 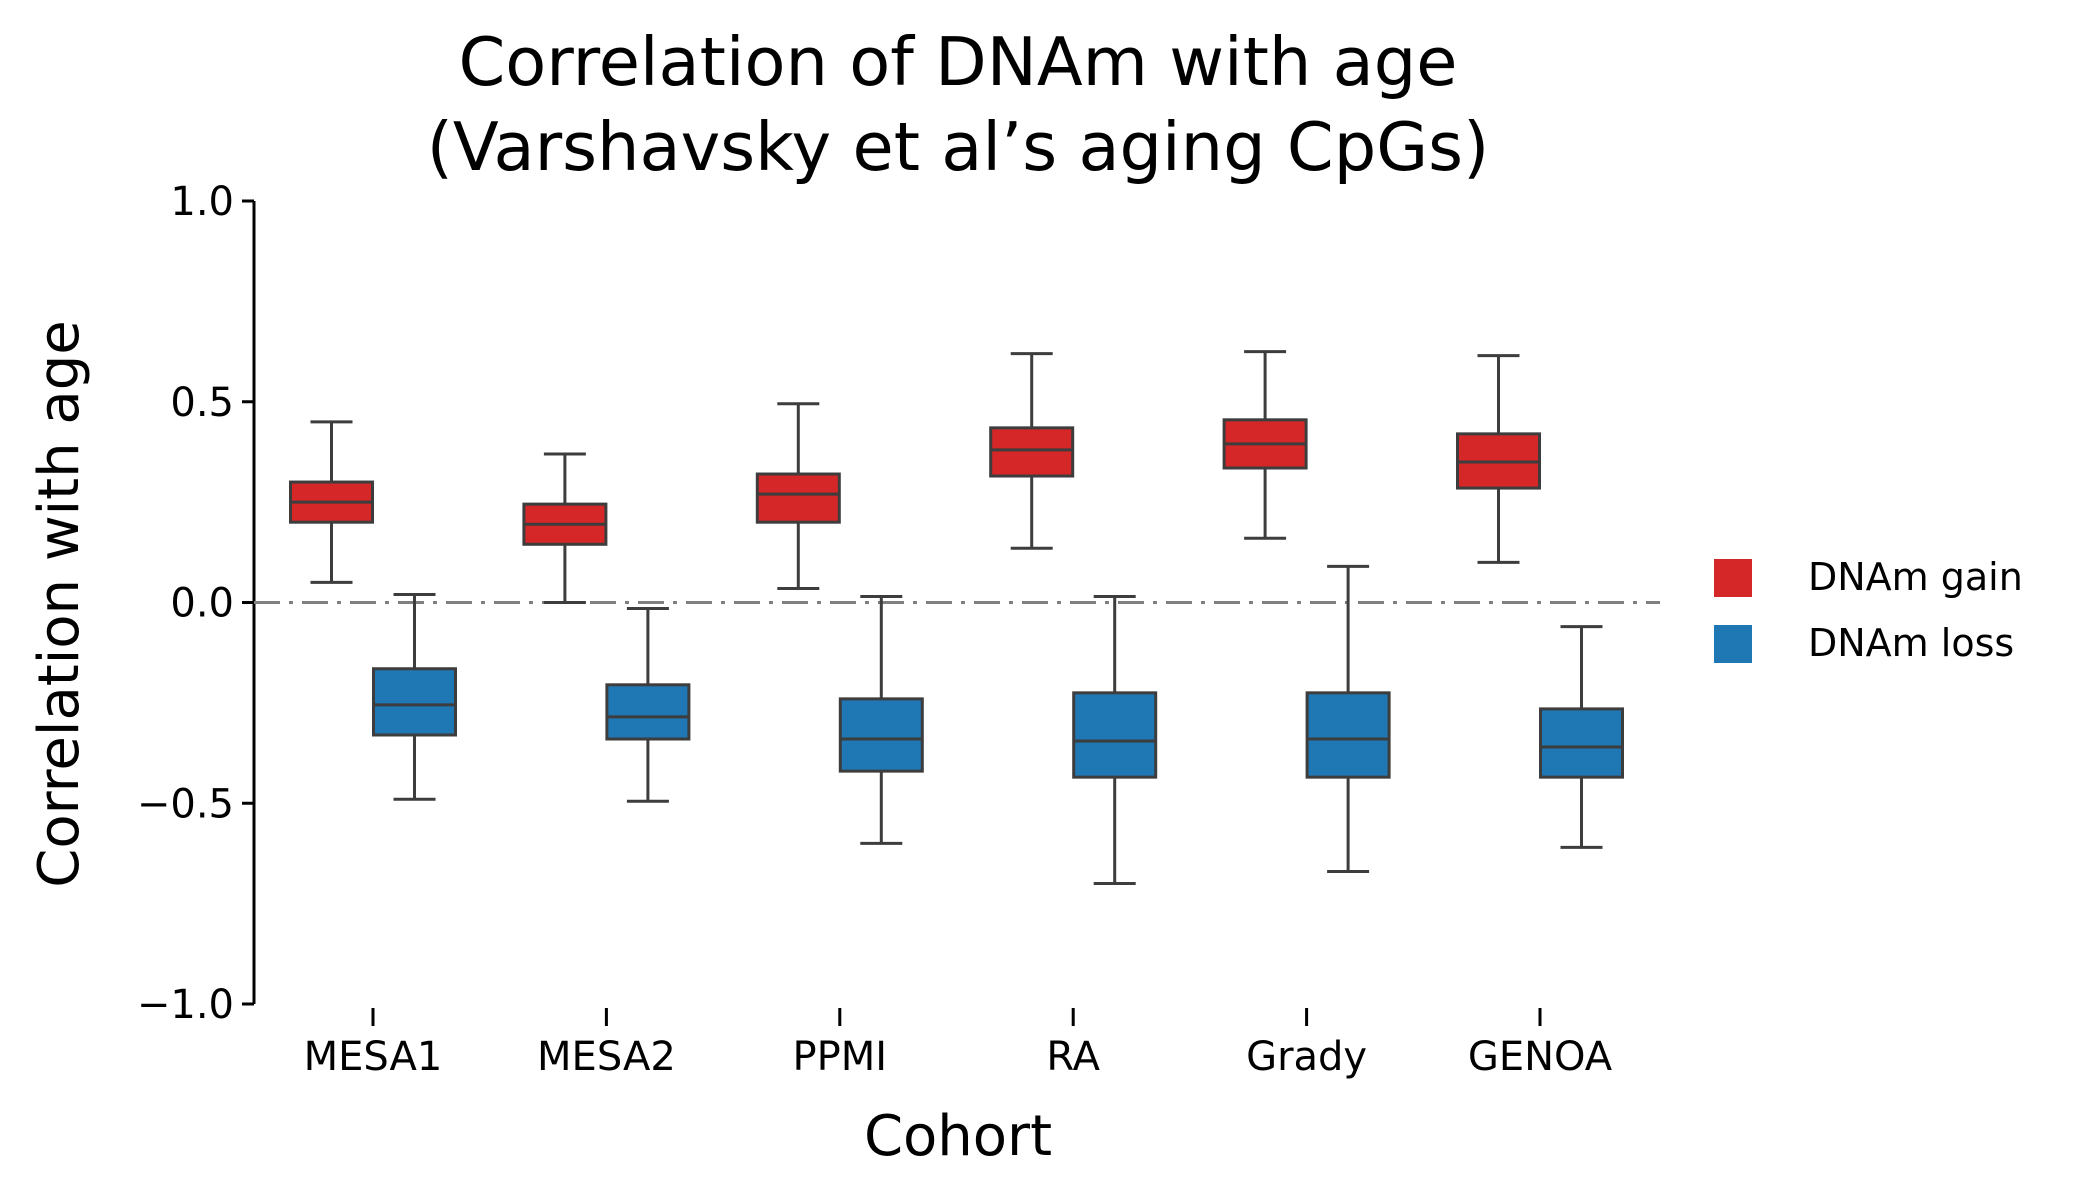 What do you see at coordinates (185, 804) in the screenshot?
I see `y-tick-label: −0.5` at bounding box center [185, 804].